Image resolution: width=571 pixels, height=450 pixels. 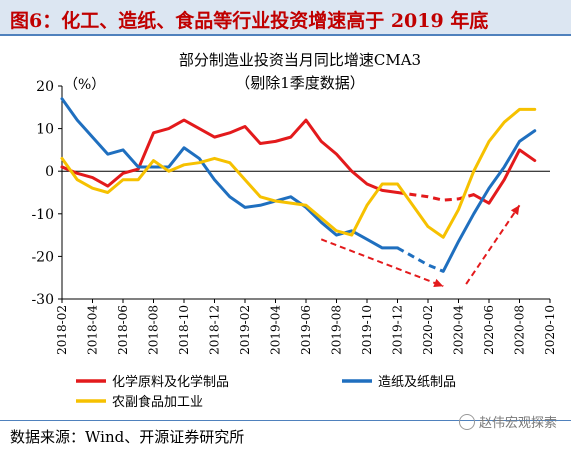 I want to click on x-tick-label: 2019-04, so click(x=276, y=330).